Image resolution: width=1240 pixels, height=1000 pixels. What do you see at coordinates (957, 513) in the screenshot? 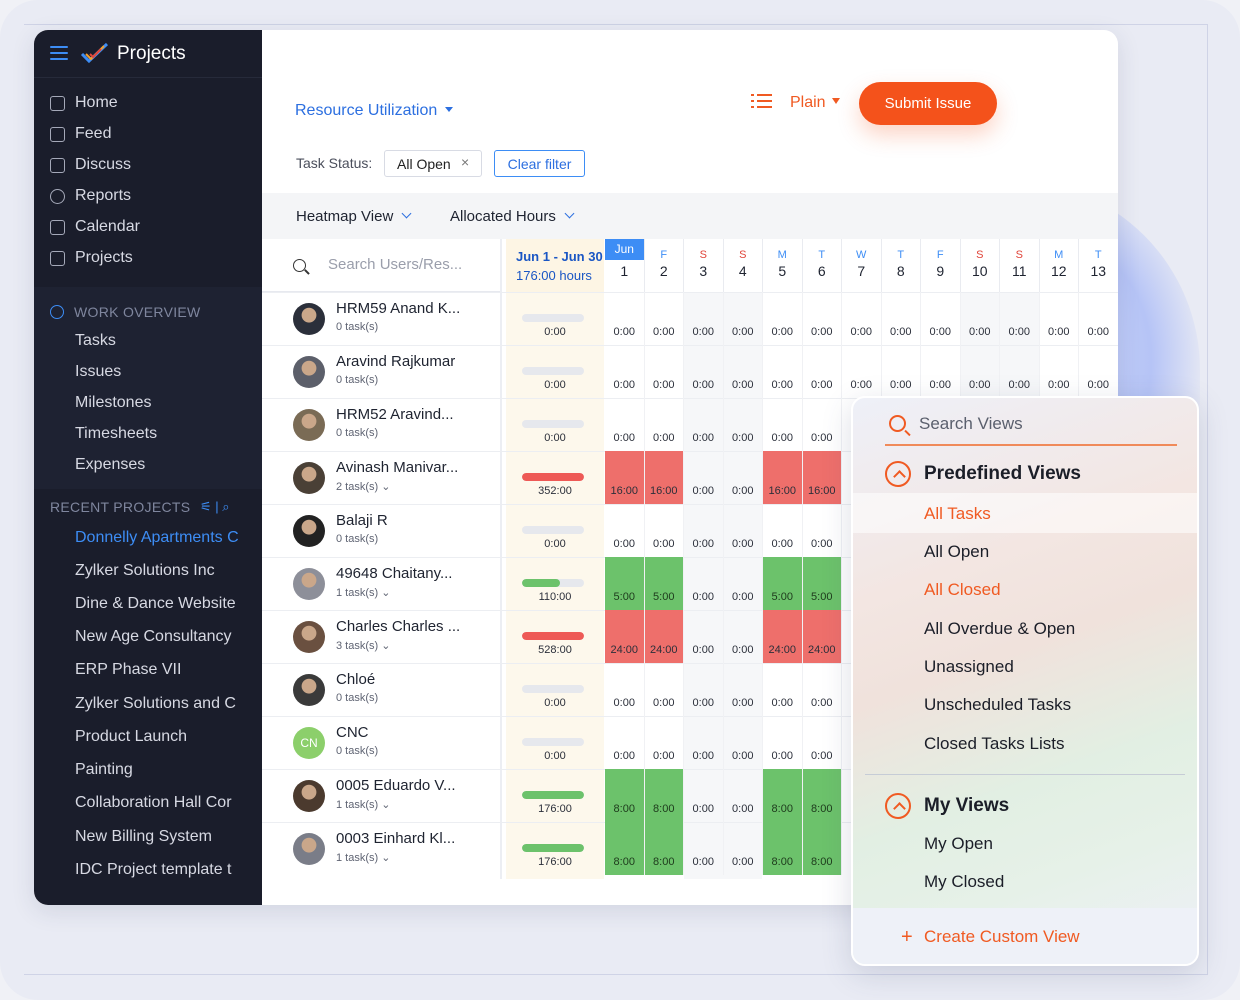
I see `view-option: All Tasks` at bounding box center [957, 513].